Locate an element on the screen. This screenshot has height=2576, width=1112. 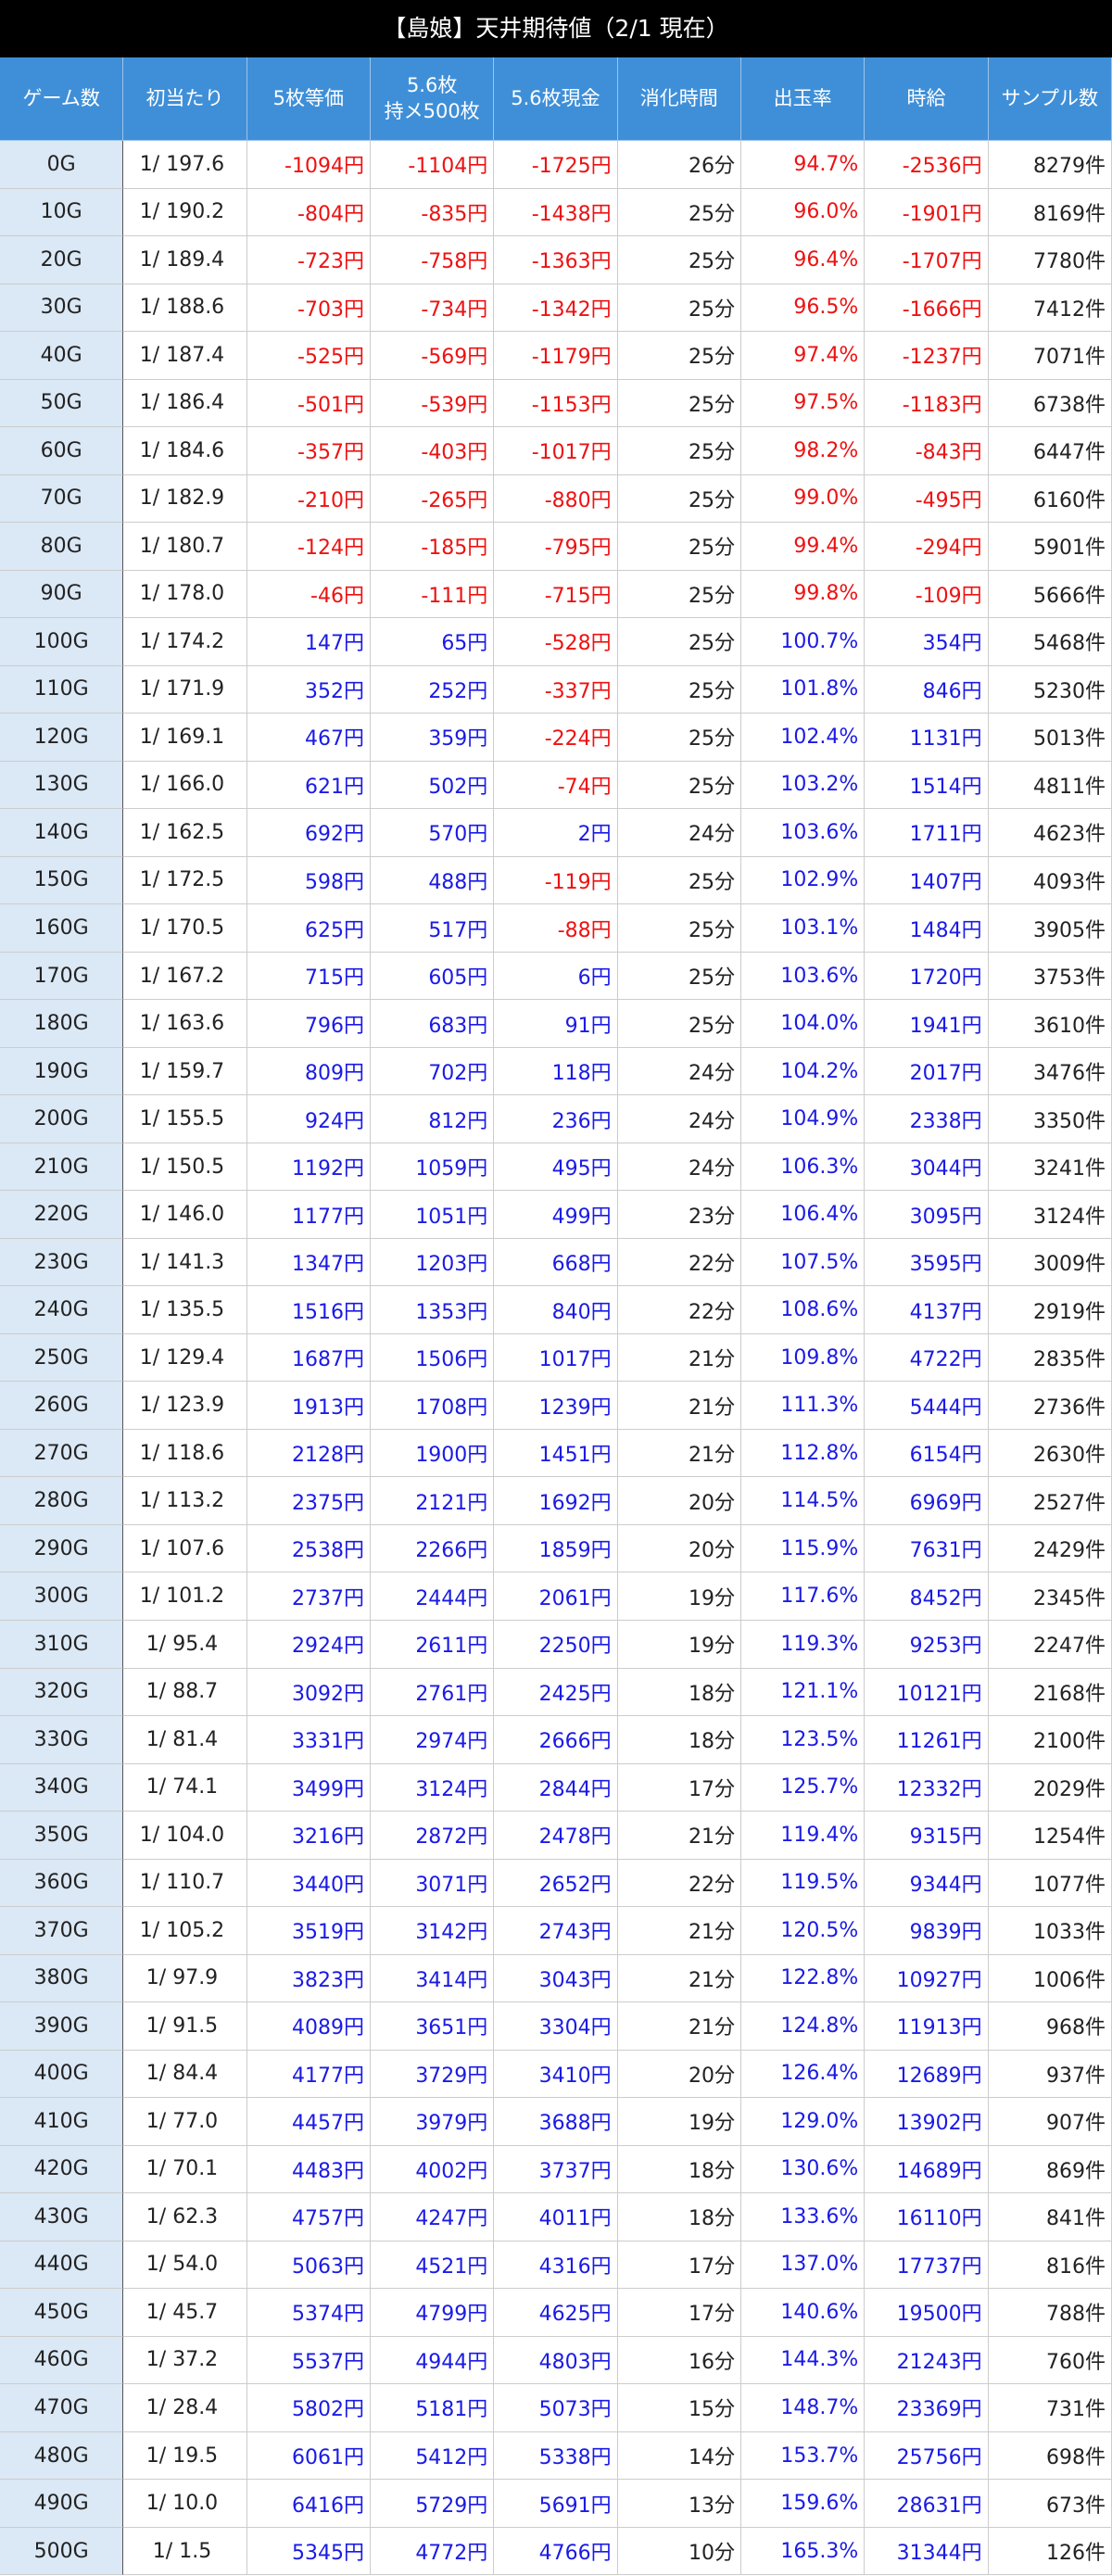
cell: 94.7% is located at coordinates (803, 165).